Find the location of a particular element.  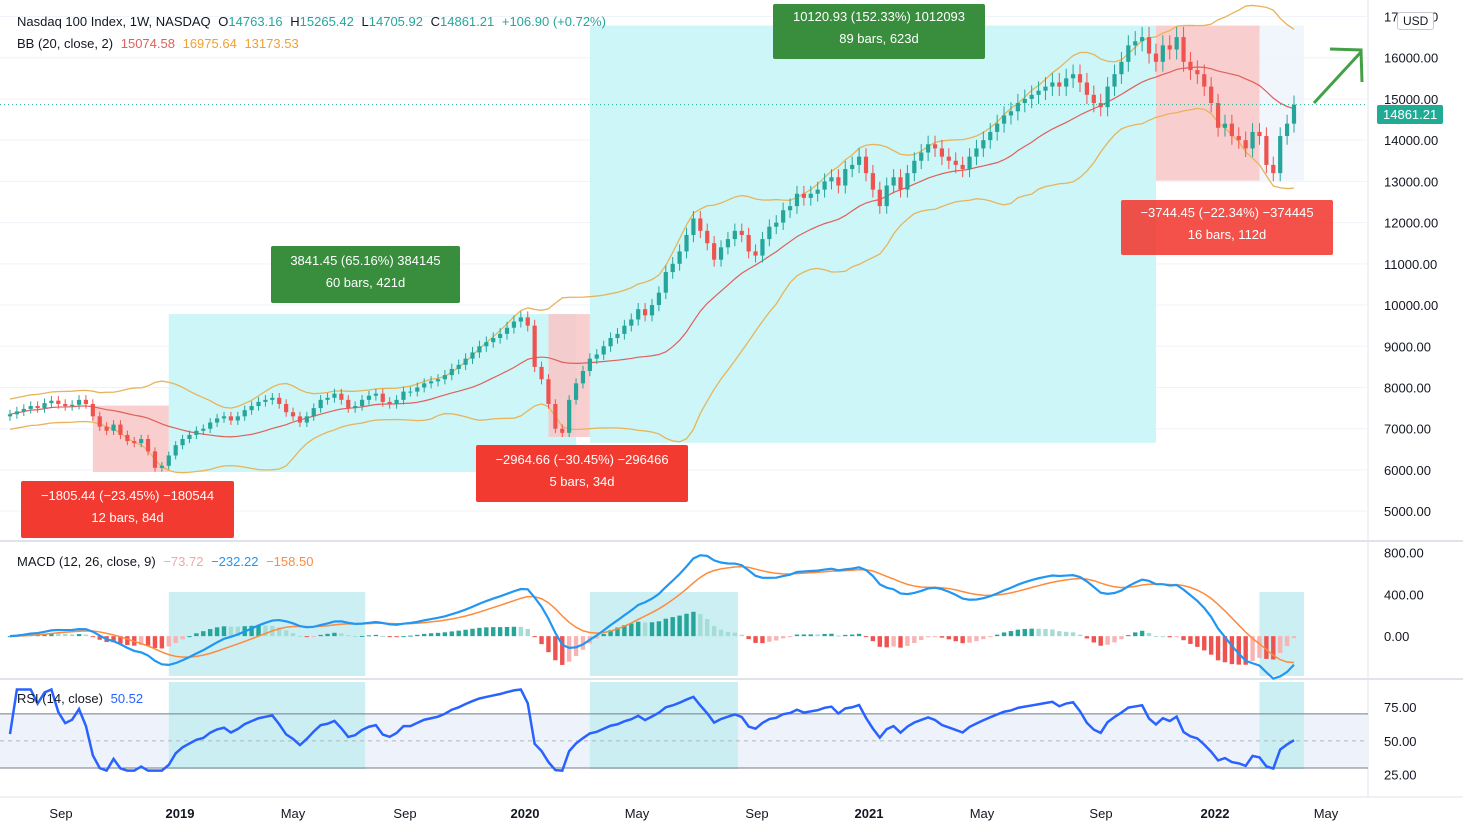

macd-line is located at coordinates (652, 617).